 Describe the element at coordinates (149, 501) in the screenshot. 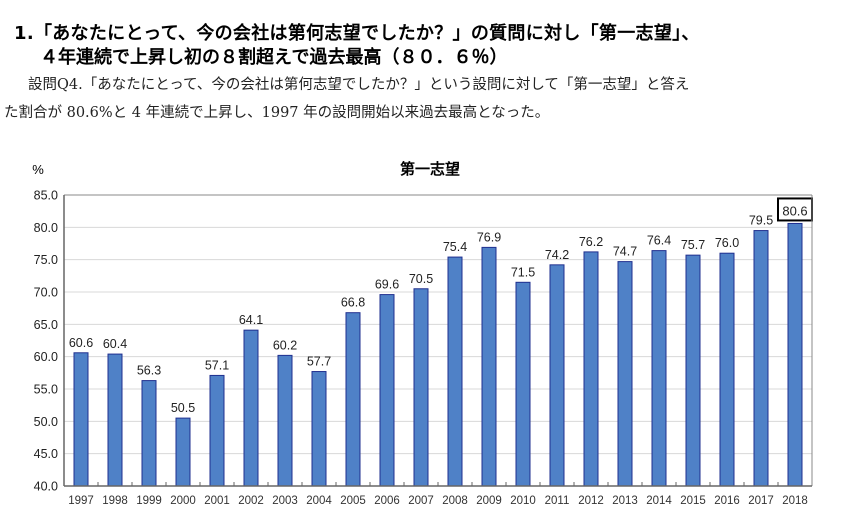

I see `x-tick-label: 1999` at that location.